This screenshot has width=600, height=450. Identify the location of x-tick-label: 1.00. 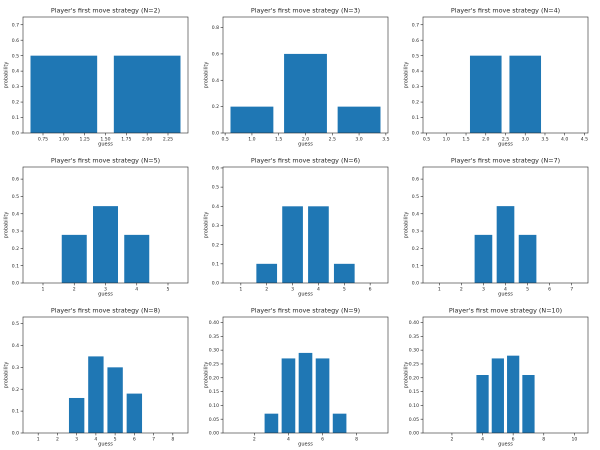
(64, 140).